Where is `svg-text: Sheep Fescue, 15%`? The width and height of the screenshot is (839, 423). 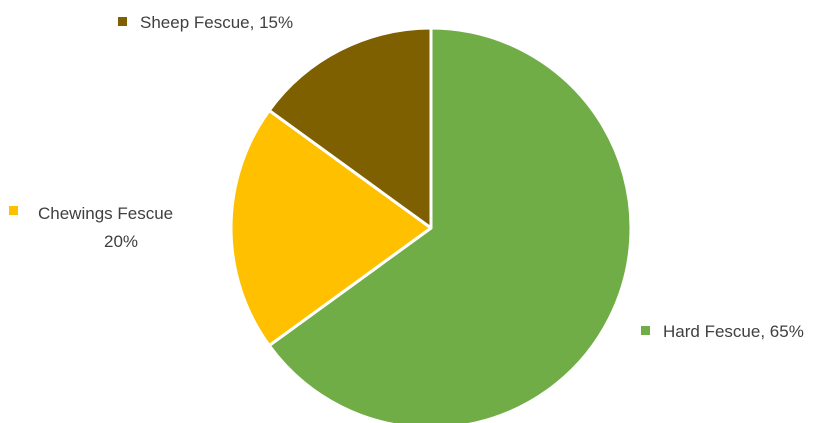
svg-text: Sheep Fescue, 15% is located at coordinates (216, 22).